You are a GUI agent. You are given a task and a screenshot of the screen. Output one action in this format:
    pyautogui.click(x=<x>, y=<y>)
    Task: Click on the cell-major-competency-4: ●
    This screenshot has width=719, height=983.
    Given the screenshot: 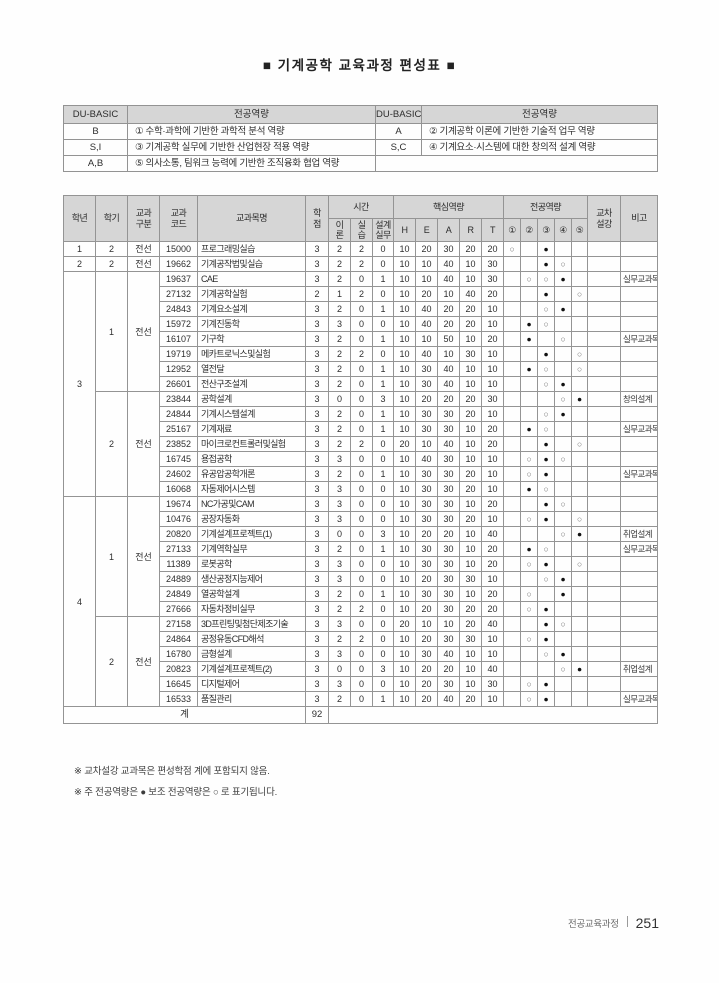 What is the action you would take?
    pyautogui.click(x=563, y=579)
    